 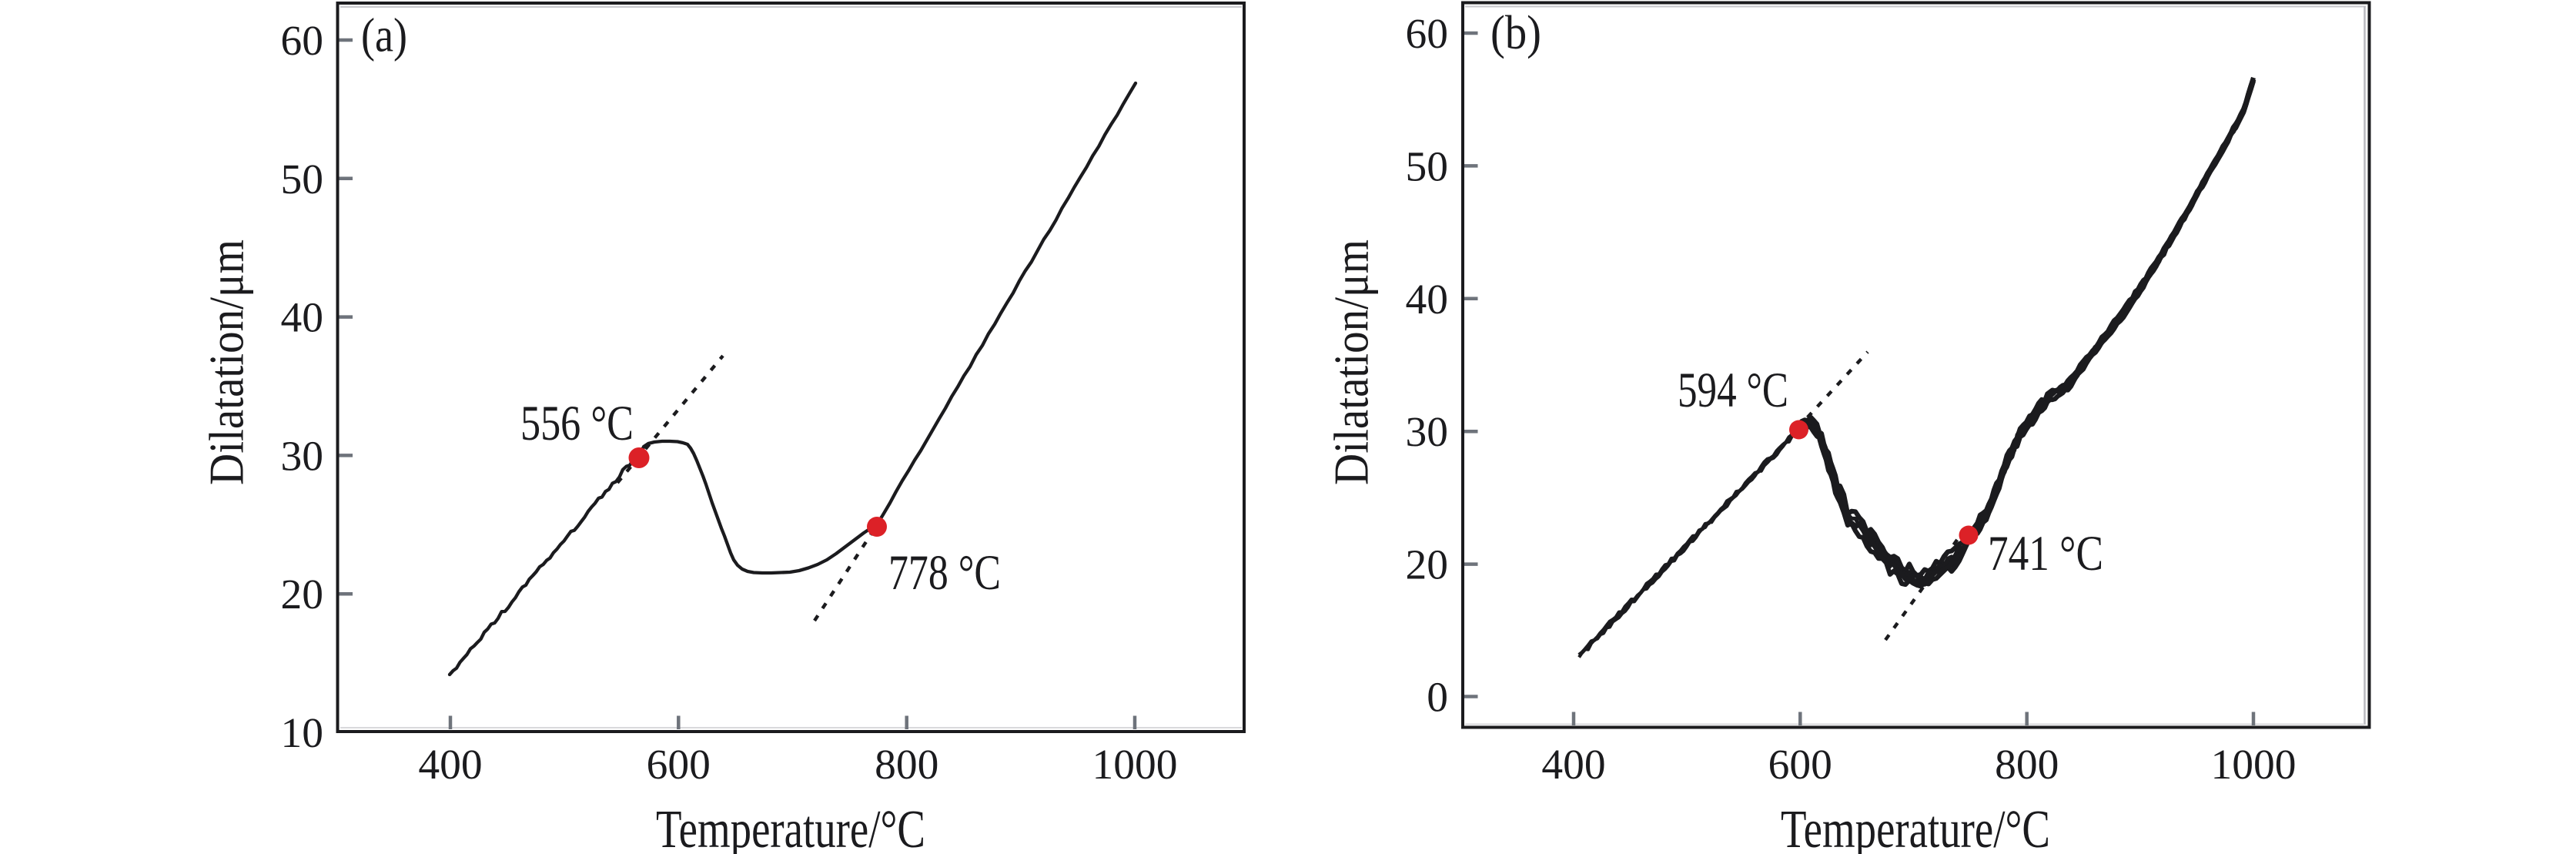 What do you see at coordinates (1733, 390) in the screenshot?
I see `svg-text: 594 °C` at bounding box center [1733, 390].